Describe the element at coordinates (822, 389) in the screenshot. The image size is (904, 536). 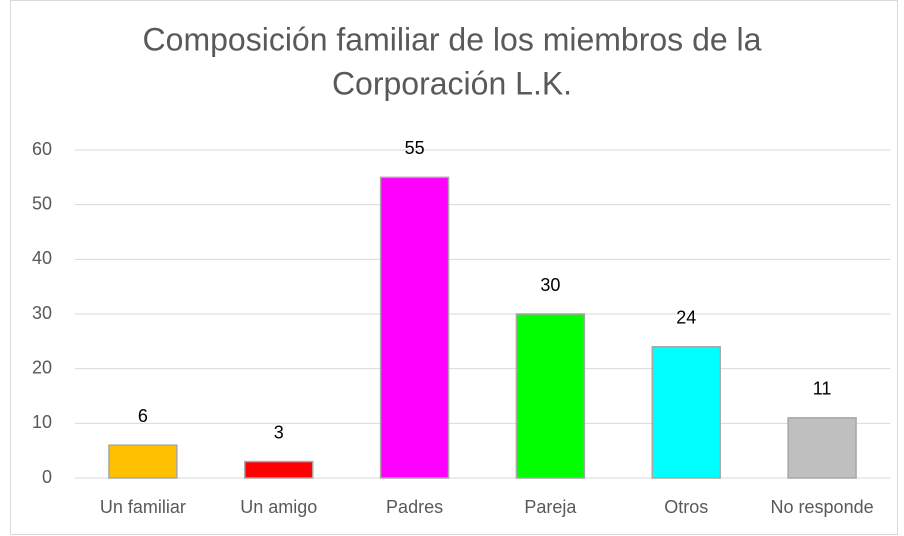
I see `data-label: 11` at that location.